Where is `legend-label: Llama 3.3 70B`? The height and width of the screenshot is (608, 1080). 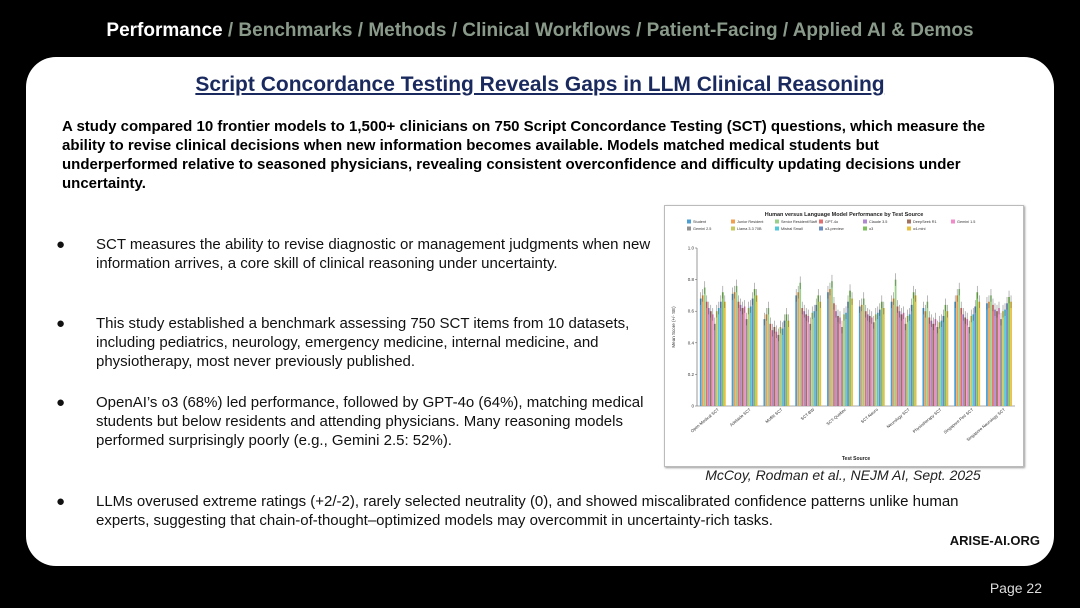 legend-label: Llama 3.3 70B is located at coordinates (749, 229).